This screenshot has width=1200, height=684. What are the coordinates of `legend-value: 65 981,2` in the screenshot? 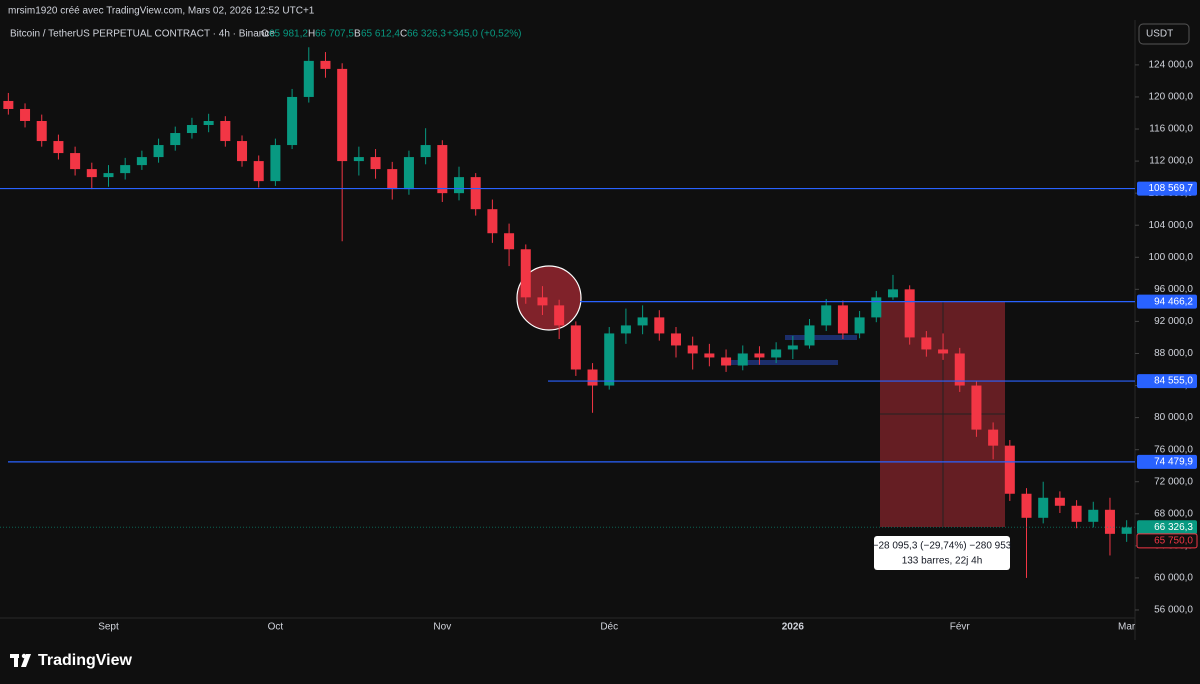 It's located at (288, 34).